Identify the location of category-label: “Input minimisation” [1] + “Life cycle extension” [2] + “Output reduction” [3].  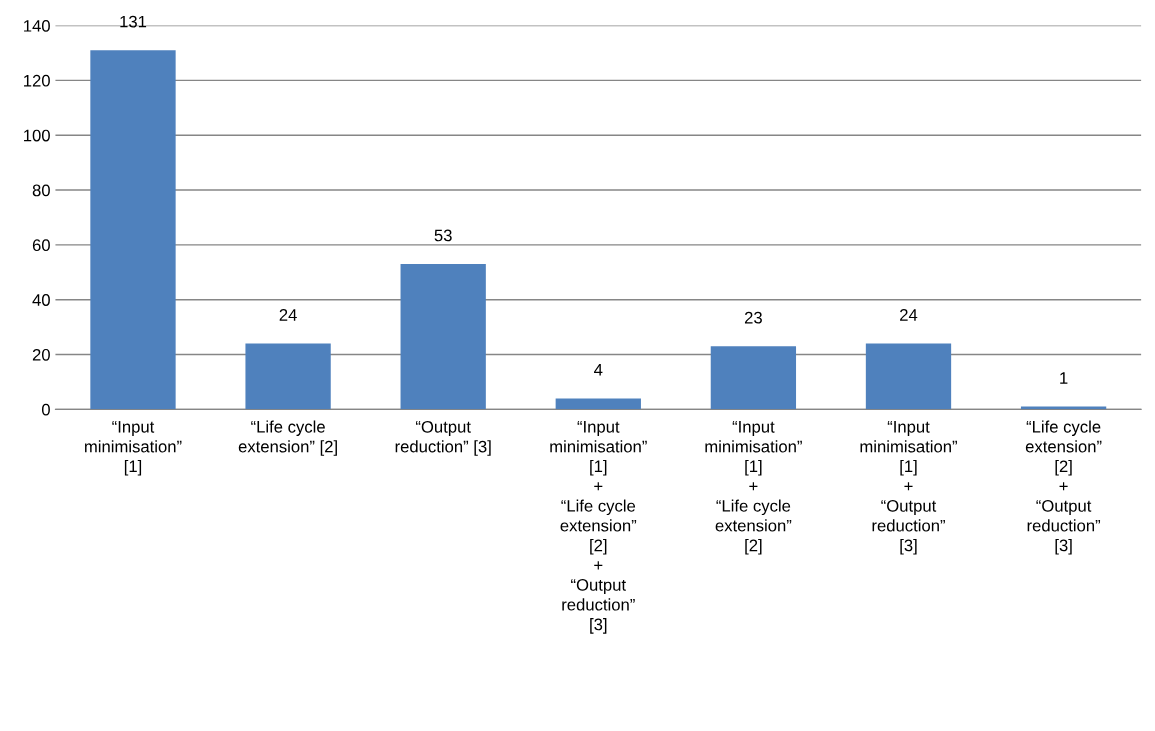
(598, 527).